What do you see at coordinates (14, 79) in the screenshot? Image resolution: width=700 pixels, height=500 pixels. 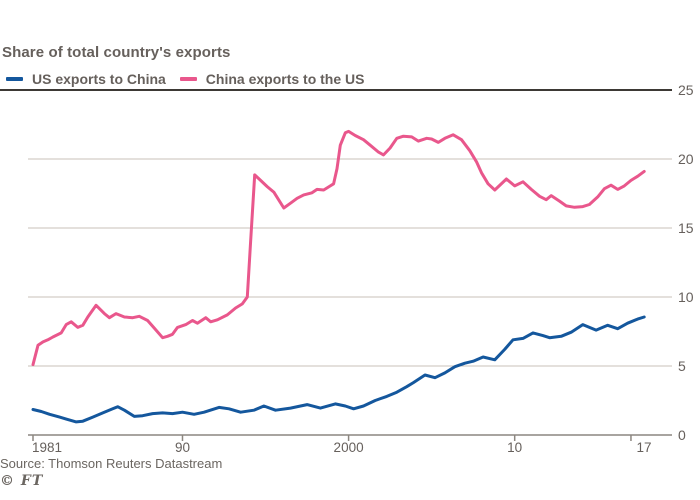 I see `legend-swatch-us-exports-icon` at bounding box center [14, 79].